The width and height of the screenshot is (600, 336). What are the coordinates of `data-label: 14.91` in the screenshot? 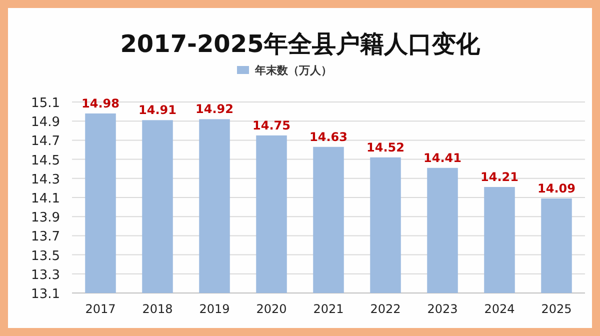 It's located at (157, 110).